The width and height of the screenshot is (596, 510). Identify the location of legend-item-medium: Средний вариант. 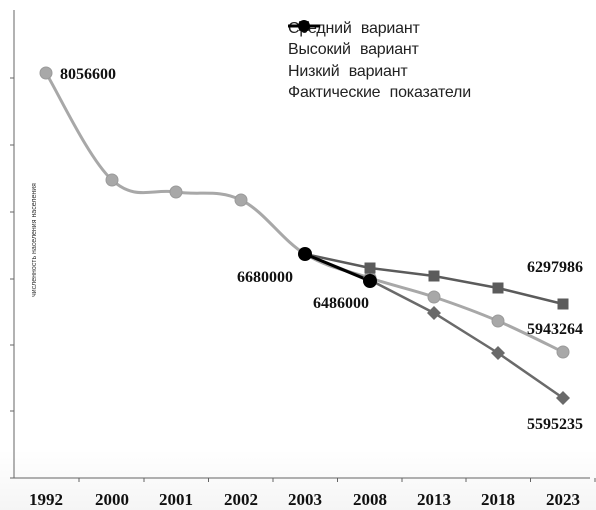
(438, 29).